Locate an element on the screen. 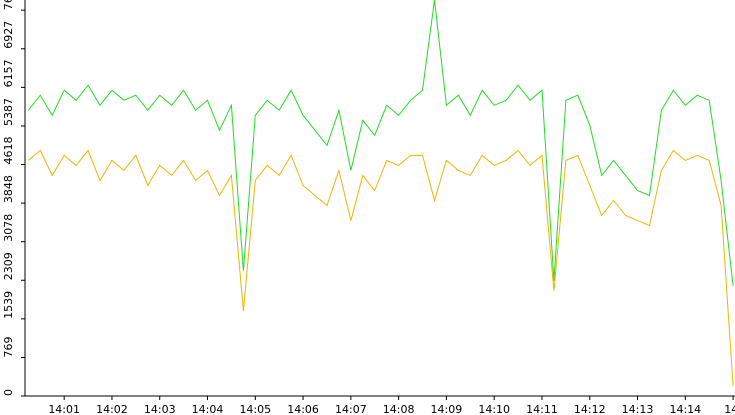 The height and width of the screenshot is (415, 735). y-tick-label: 6927 is located at coordinates (8, 35).